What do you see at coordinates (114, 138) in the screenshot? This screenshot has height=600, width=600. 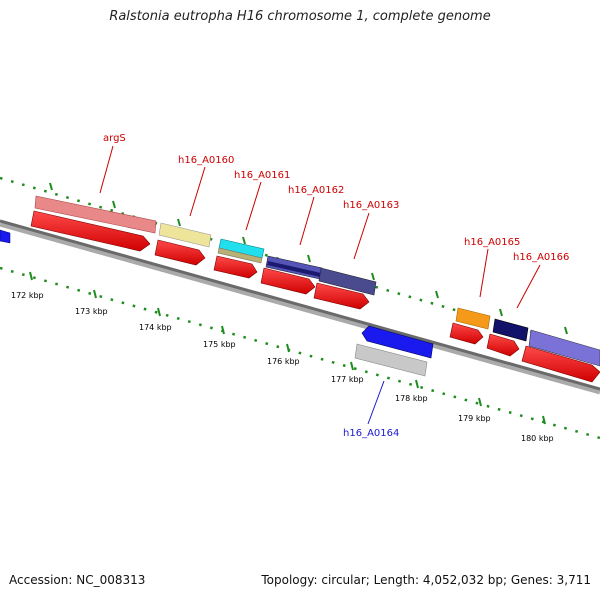 I see `gene-label-argS: argS` at bounding box center [114, 138].